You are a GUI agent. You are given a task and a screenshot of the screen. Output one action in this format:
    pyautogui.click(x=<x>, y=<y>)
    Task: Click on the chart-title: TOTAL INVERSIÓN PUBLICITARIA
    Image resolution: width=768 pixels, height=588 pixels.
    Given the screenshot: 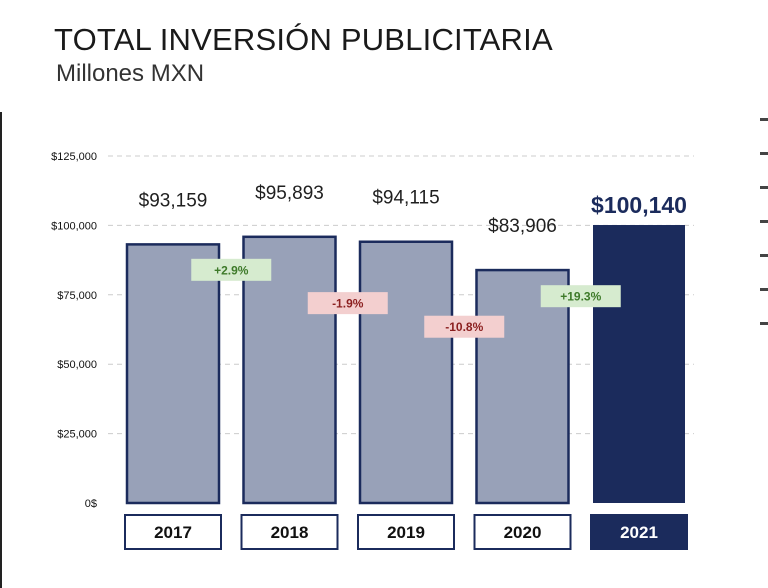 What is the action you would take?
    pyautogui.click(x=303, y=39)
    